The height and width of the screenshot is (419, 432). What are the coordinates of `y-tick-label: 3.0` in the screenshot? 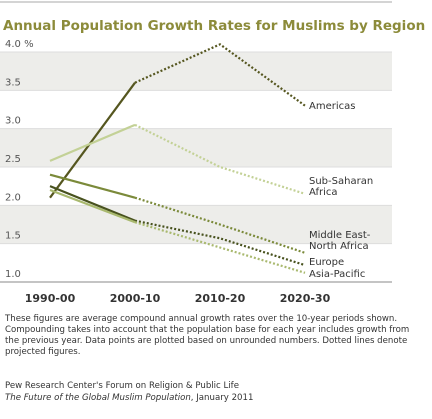 It's located at (13, 121).